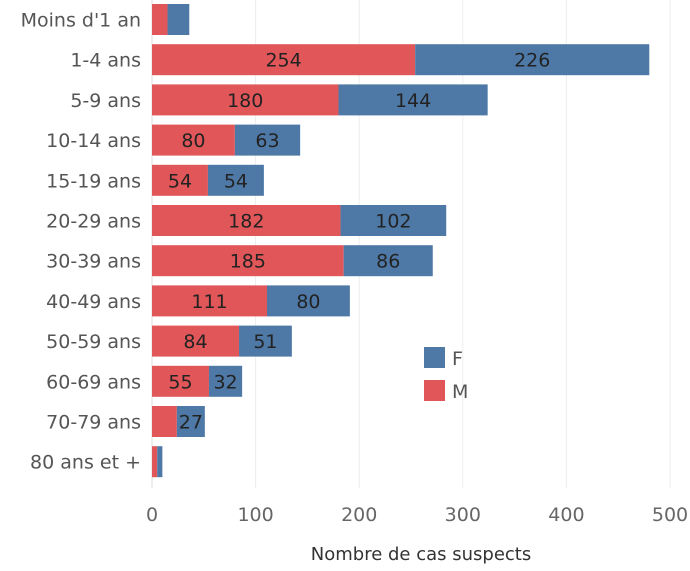 The height and width of the screenshot is (571, 690). I want to click on category-label-15-19-ans: 15-19 ans, so click(93, 181).